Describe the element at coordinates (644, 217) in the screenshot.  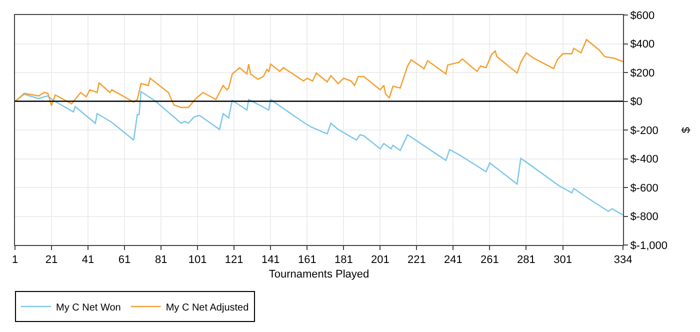
I see `y-tick-label: $-800` at that location.